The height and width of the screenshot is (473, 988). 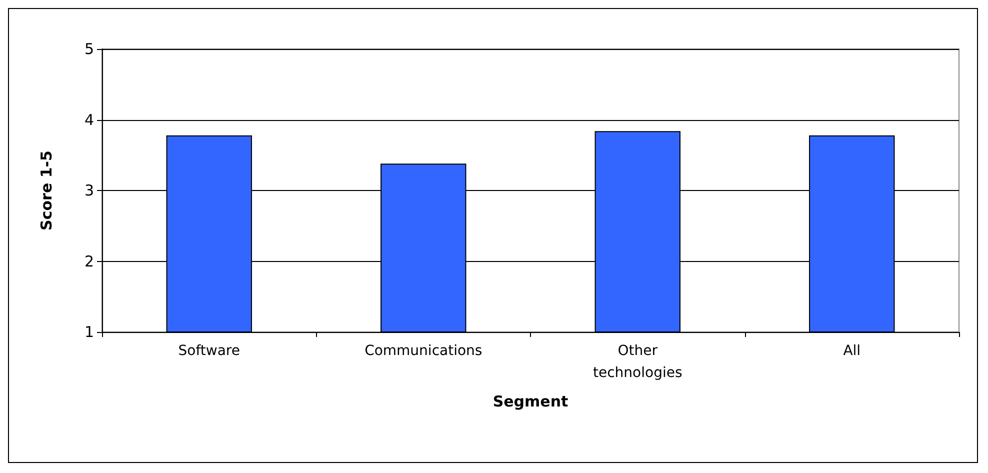 I want to click on x-tick-label: Communications, so click(x=423, y=351).